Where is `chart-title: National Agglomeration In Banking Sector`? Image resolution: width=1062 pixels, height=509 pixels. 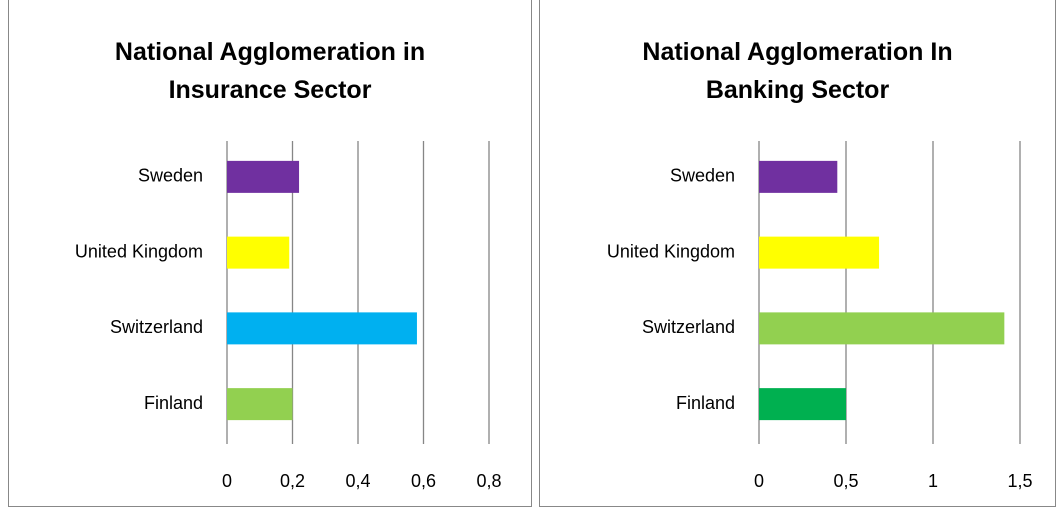
chart-title: National Agglomeration In Banking Sector is located at coordinates (797, 71).